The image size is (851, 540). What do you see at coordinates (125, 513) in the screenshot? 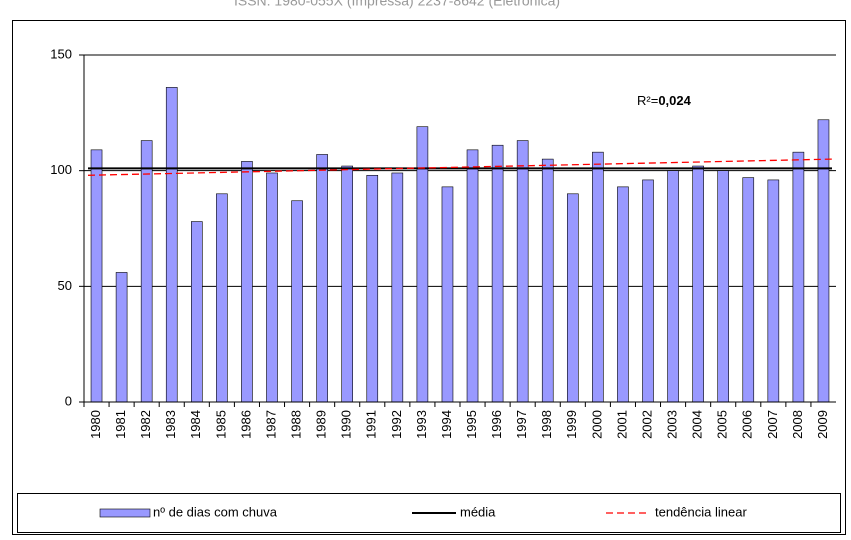
I see `legend-swatch` at bounding box center [125, 513].